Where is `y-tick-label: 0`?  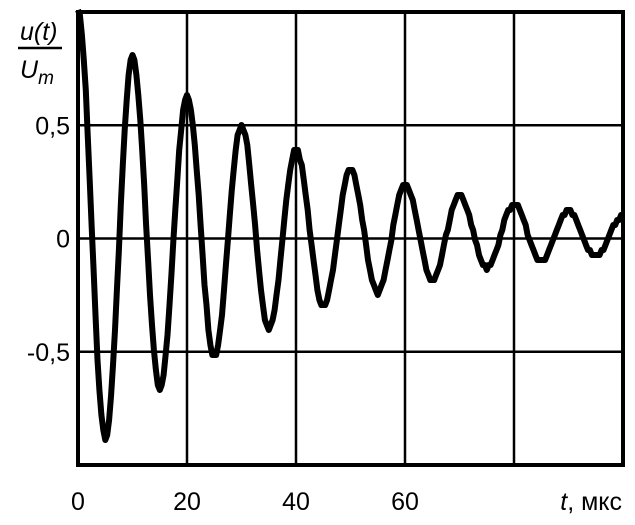
y-tick-label: 0 is located at coordinates (63, 240).